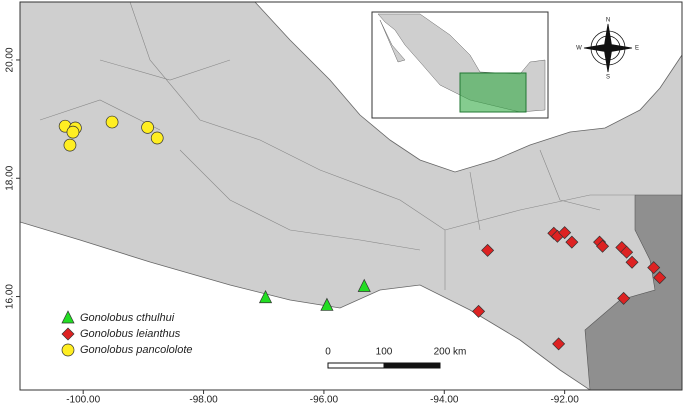 This screenshot has width=684, height=406. What do you see at coordinates (136, 350) in the screenshot?
I see `legend-label: Gonolobus pancololote` at bounding box center [136, 350].